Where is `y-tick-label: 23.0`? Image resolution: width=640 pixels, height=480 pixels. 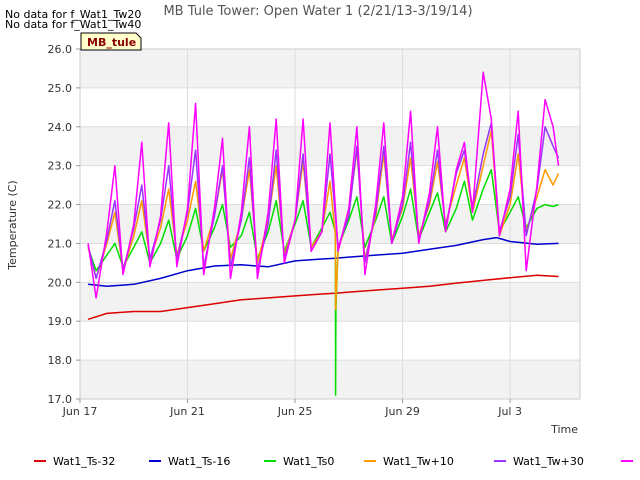 y-tick-label: 23.0 is located at coordinates (60, 166).